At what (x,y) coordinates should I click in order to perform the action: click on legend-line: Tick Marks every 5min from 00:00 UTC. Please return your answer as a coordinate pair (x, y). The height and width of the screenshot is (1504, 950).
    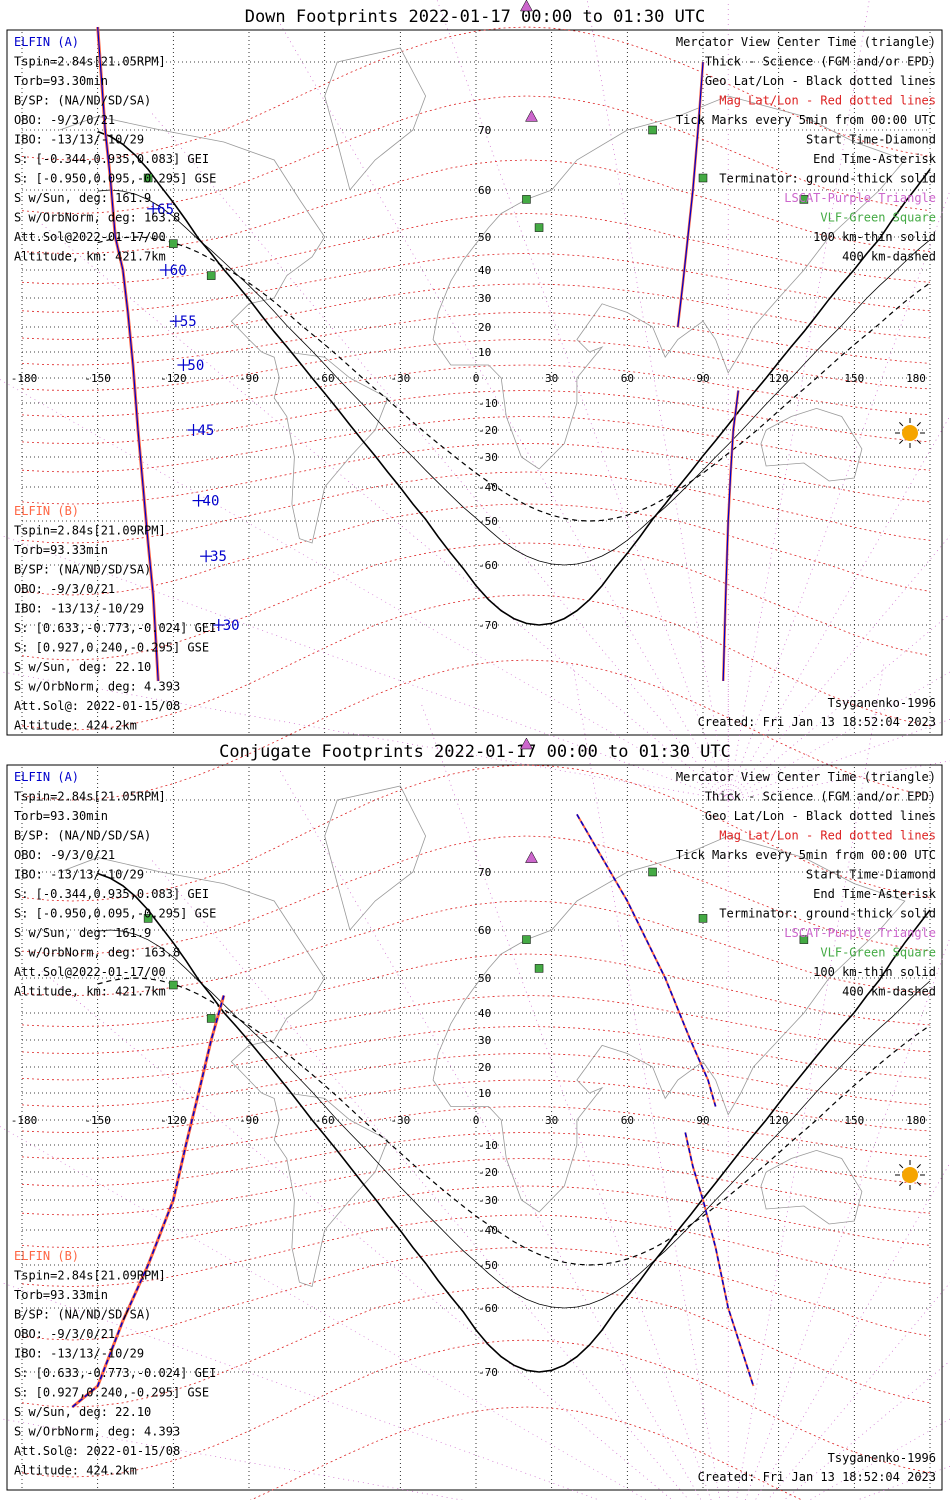
    Looking at the image, I should click on (806, 855).